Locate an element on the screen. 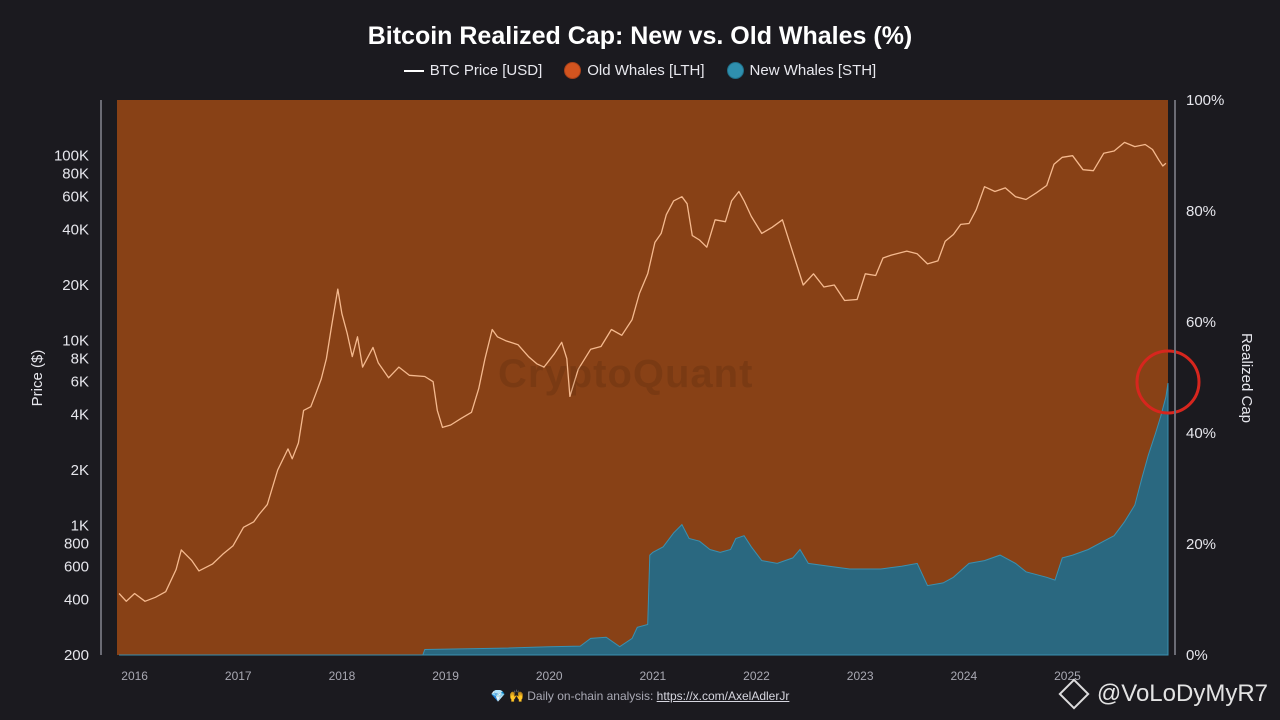  y-right-axis-title: Realized Cap is located at coordinates (1246, 378).